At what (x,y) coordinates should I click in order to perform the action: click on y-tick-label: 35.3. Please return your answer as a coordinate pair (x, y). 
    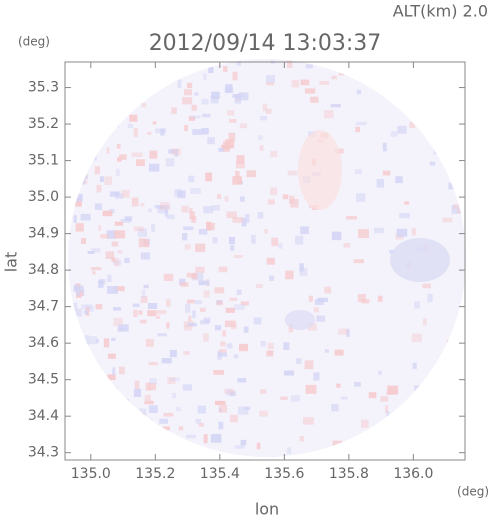
    Looking at the image, I should click on (43, 88).